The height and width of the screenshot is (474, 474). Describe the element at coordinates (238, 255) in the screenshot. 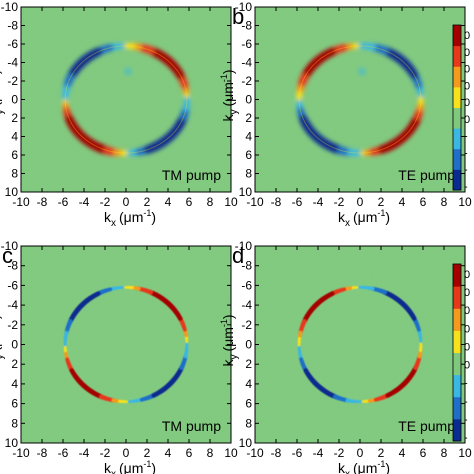

I see `panel-letter: d` at that location.